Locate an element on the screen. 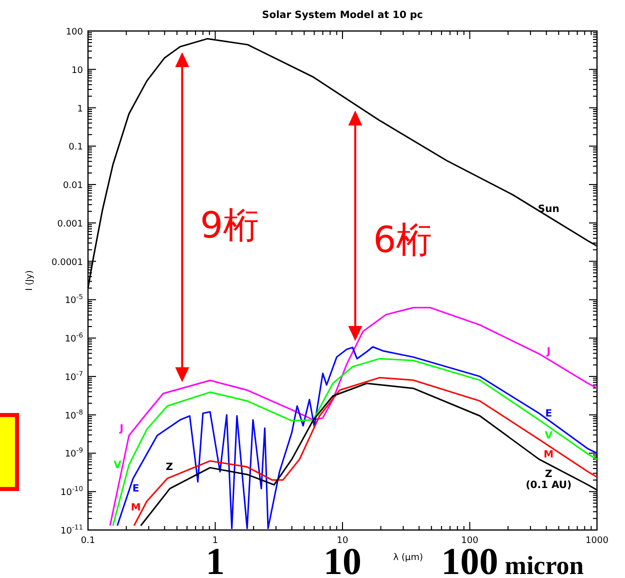  annotation: J is located at coordinates (121, 429).